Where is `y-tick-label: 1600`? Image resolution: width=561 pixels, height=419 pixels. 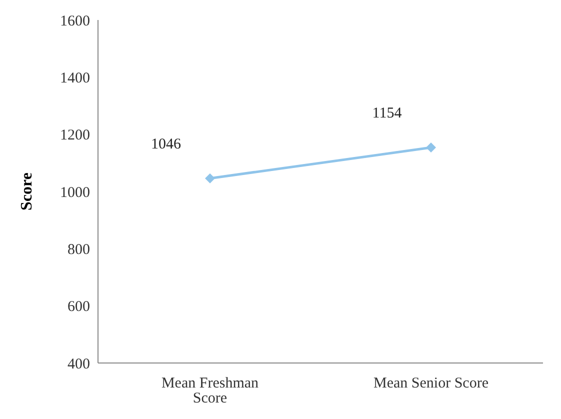 y-tick-label: 1600 is located at coordinates (75, 21).